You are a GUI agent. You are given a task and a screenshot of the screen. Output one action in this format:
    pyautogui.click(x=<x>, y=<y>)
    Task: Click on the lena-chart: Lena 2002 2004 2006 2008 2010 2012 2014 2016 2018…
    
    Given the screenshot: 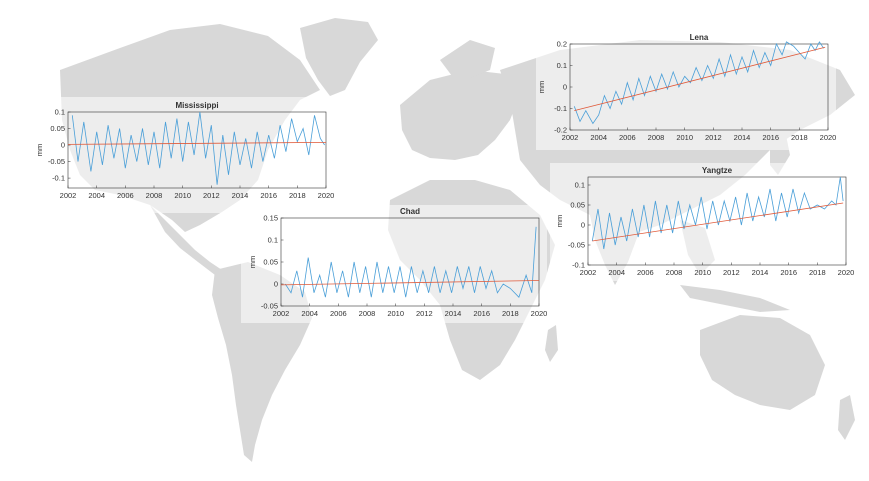 What is the action you would take?
    pyautogui.click(x=687, y=87)
    